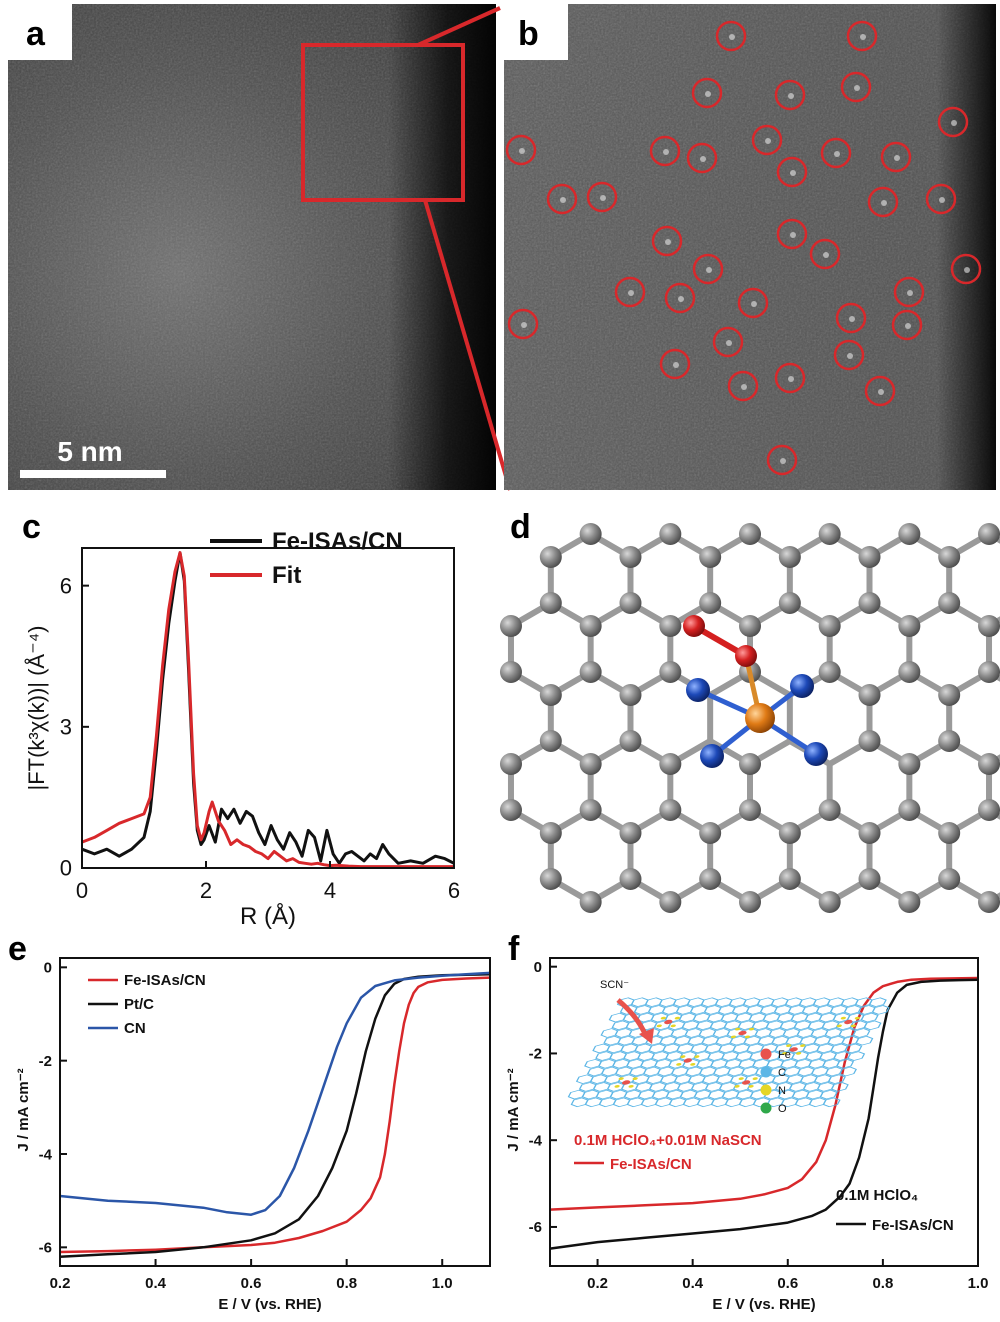 Image resolution: width=1000 pixels, height=1322 pixels. I want to click on panel-label-e: e, so click(17, 949).